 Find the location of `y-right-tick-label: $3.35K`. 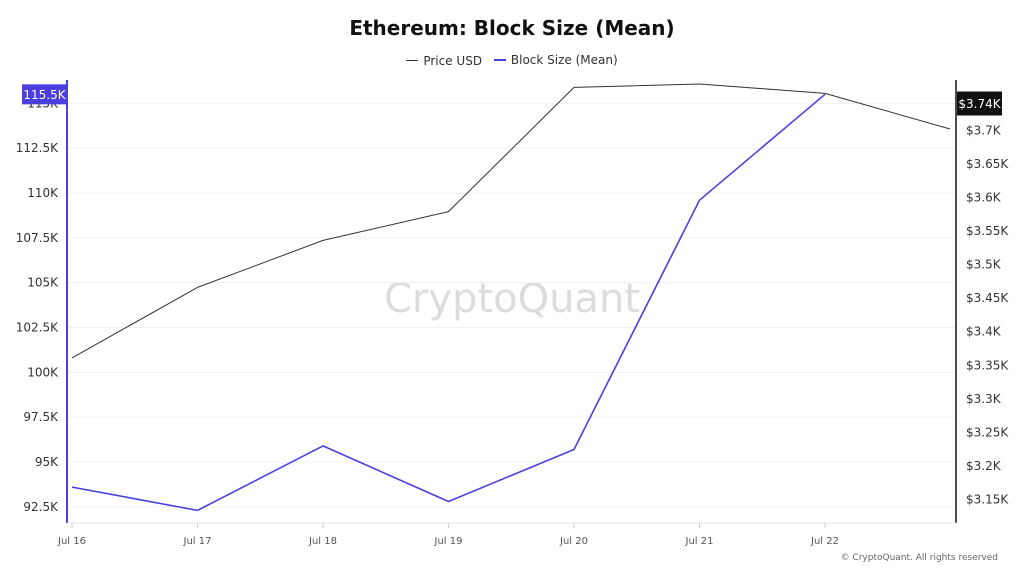

y-right-tick-label: $3.35K is located at coordinates (987, 365).